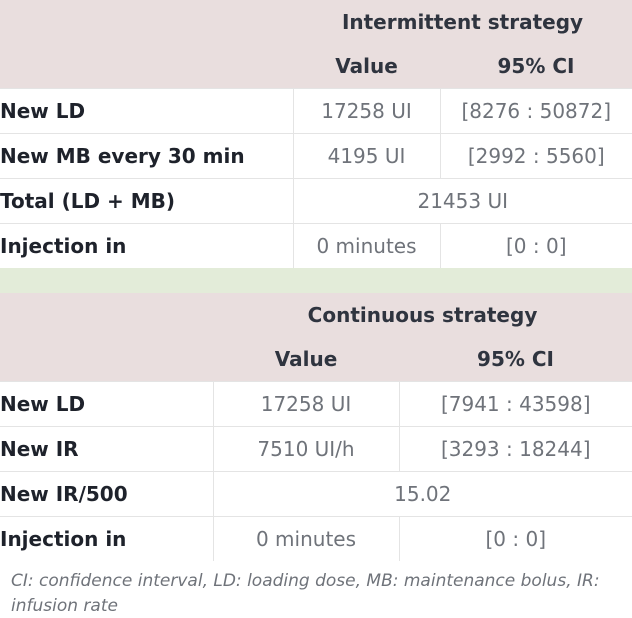 The height and width of the screenshot is (618, 632). I want to click on continuous-strategy-header: Continuous strategy, so click(316, 315).